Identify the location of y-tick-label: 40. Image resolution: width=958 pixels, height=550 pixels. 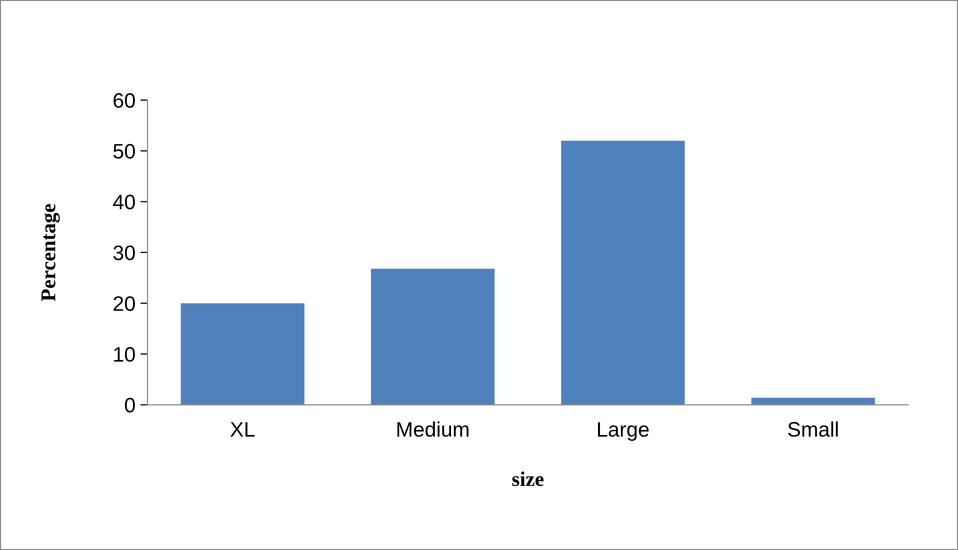
(124, 202).